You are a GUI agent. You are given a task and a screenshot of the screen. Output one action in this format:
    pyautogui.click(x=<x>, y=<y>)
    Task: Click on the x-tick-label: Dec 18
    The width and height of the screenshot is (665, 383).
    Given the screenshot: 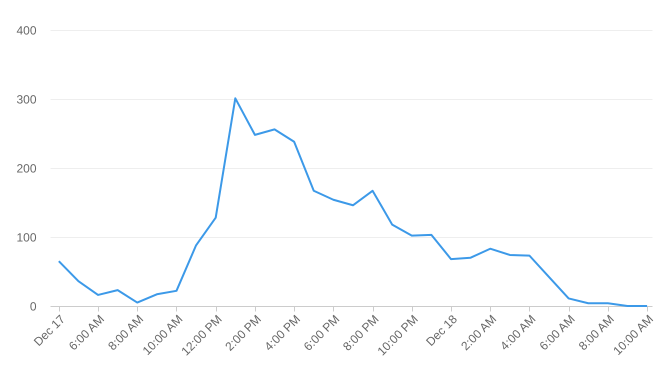 What is the action you would take?
    pyautogui.click(x=441, y=330)
    